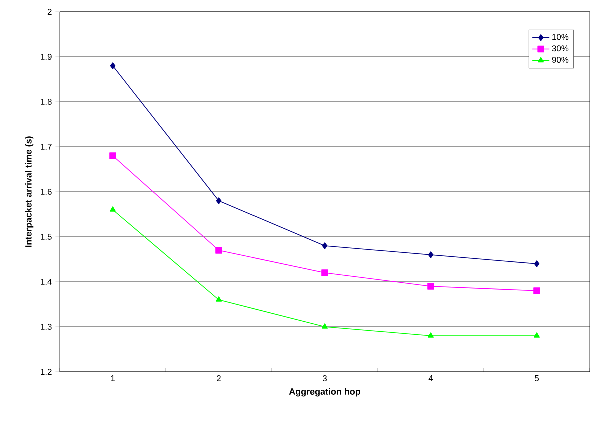 This screenshot has width=600, height=425. I want to click on y-tick-label: 1.6, so click(46, 192).